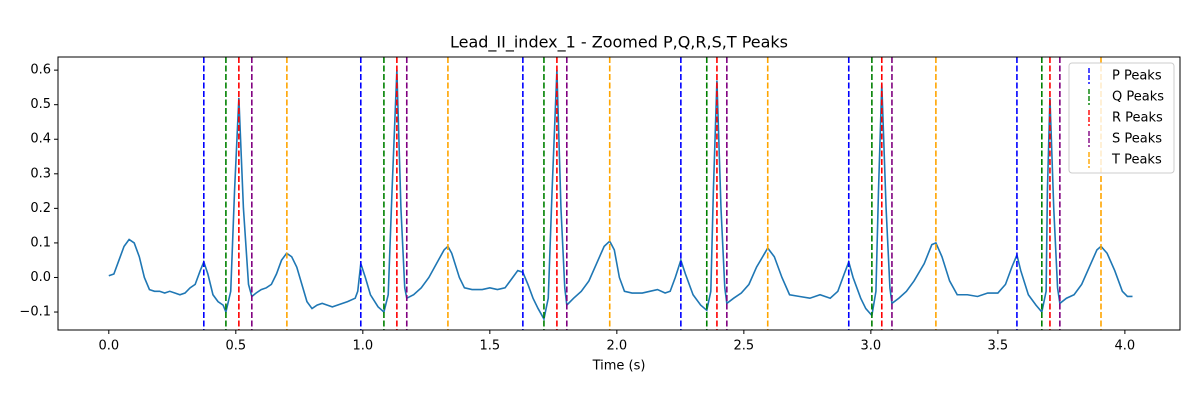  What do you see at coordinates (871, 346) in the screenshot?
I see `x-tick-label: 3.0` at bounding box center [871, 346].